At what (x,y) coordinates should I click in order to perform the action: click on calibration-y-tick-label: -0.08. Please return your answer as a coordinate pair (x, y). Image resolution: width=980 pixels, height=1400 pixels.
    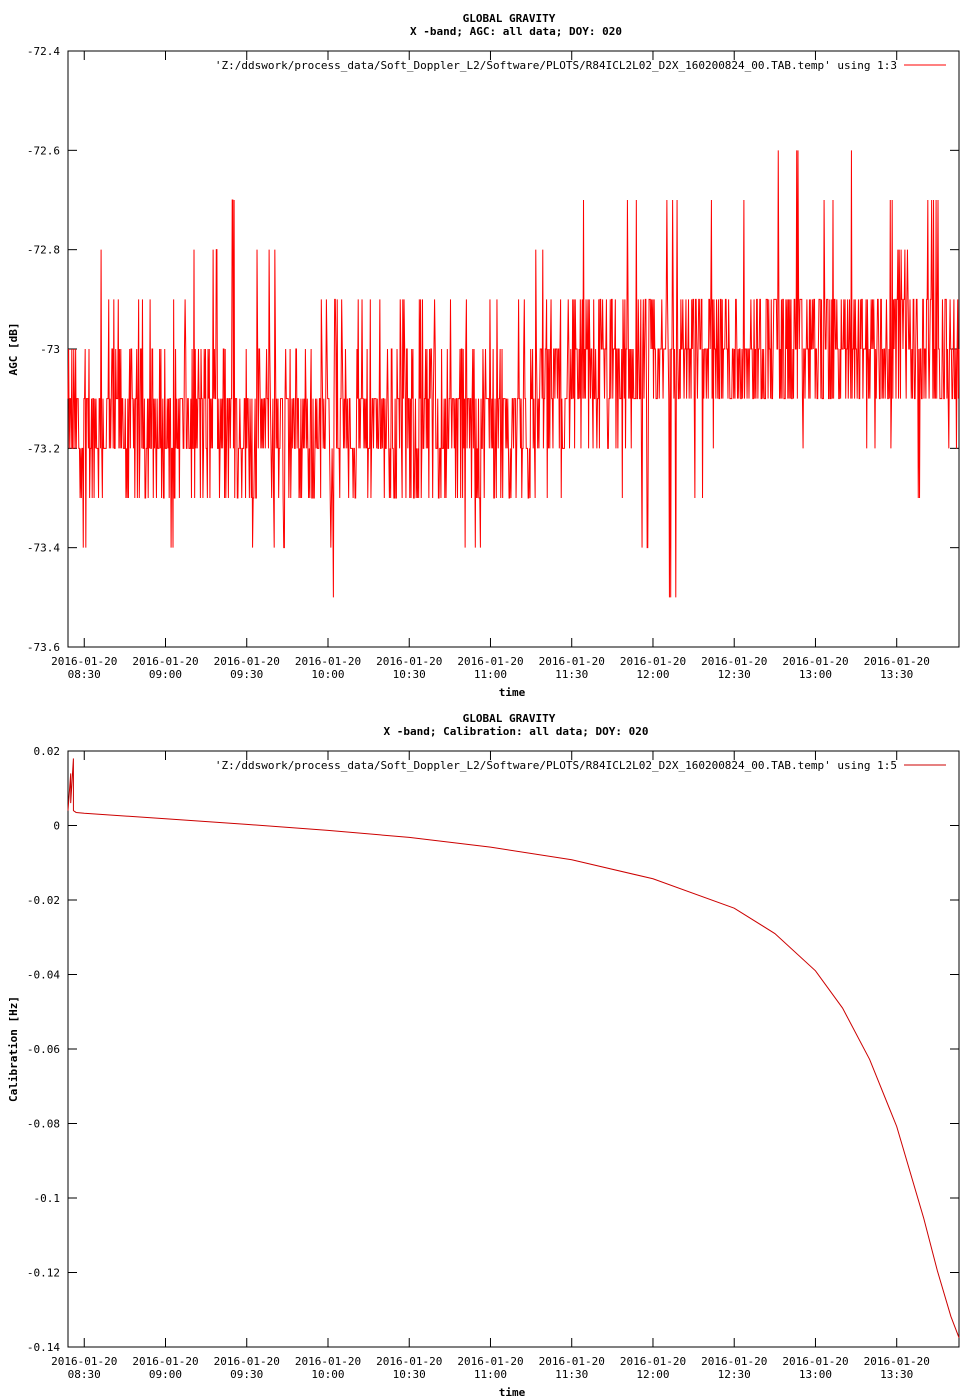
    Looking at the image, I should click on (43, 1124).